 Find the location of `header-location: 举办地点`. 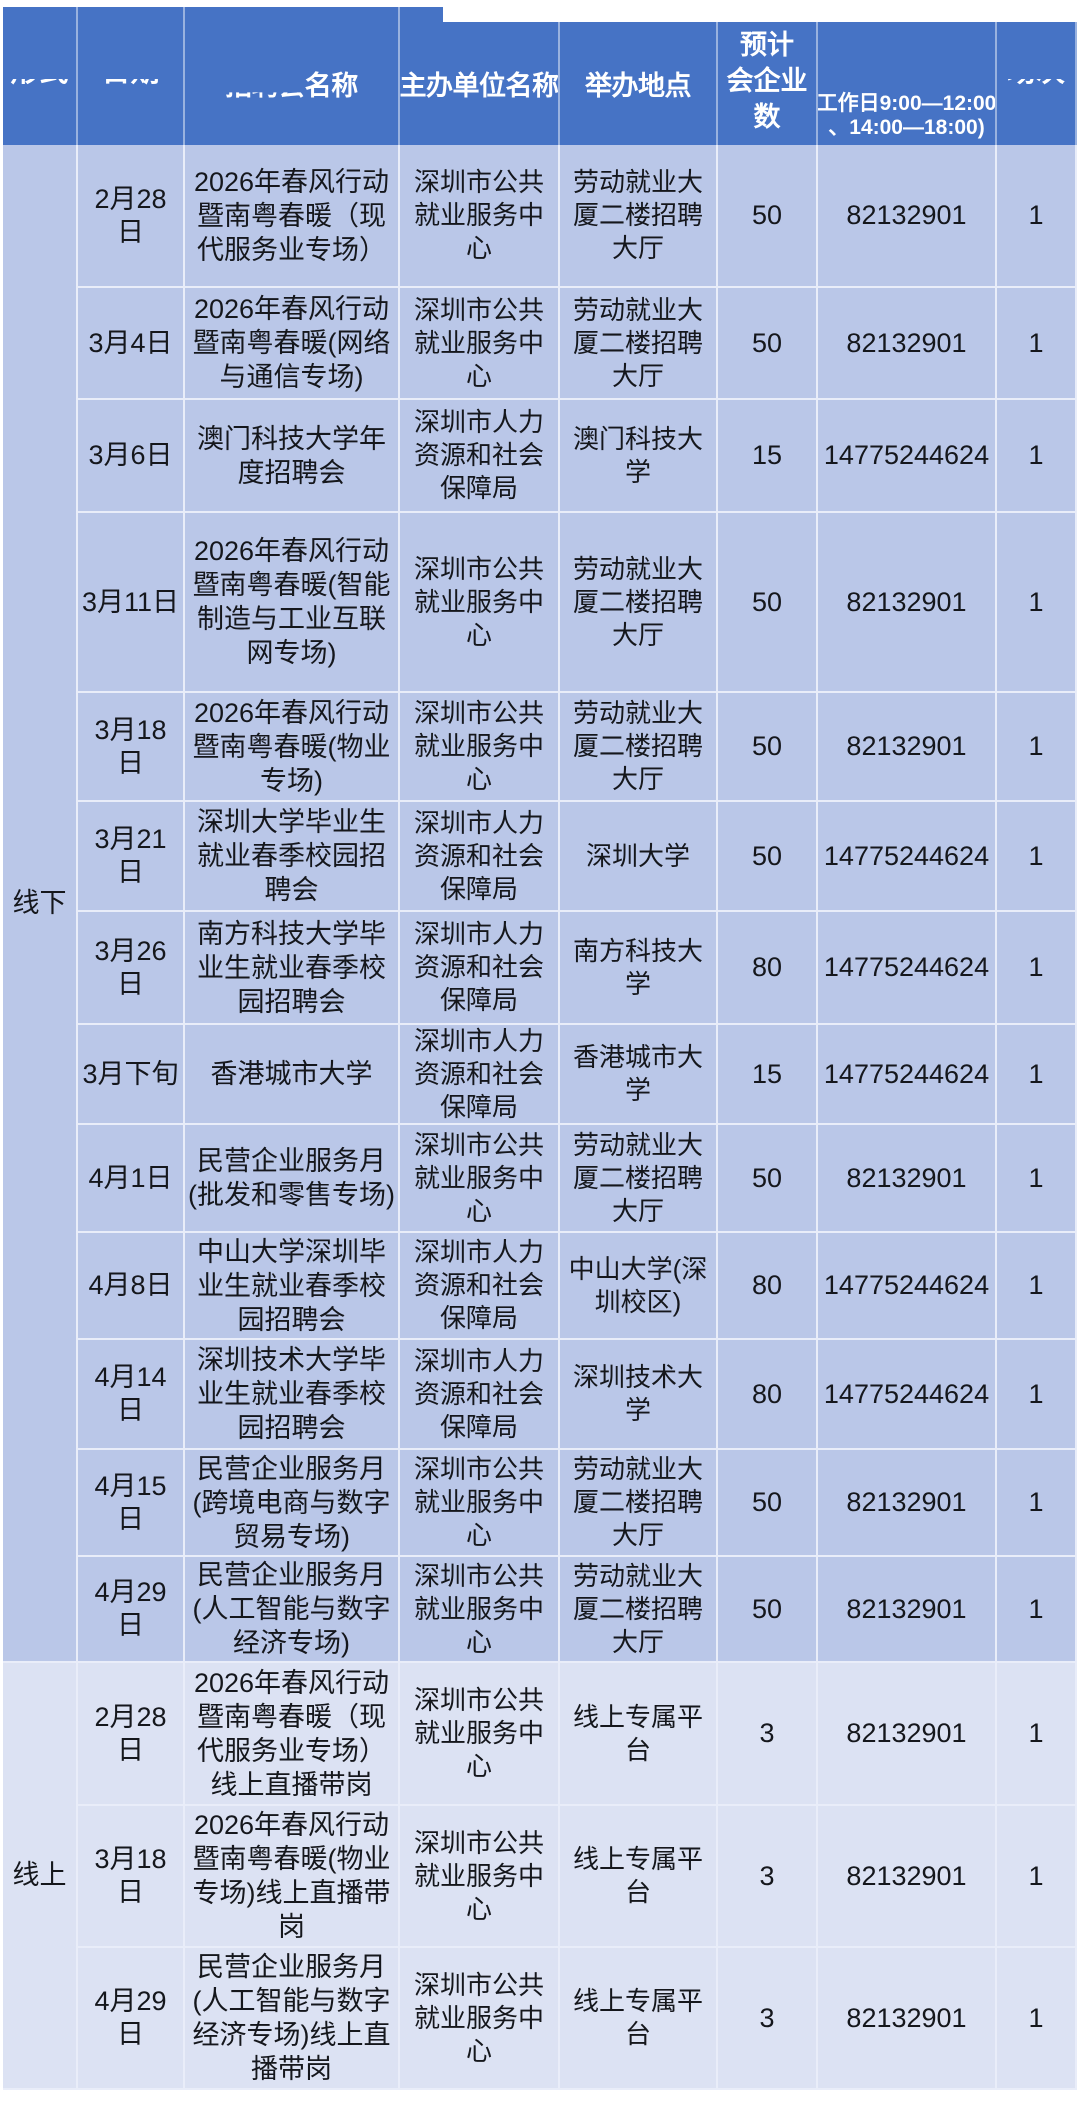

header-location: 举办地点 is located at coordinates (639, 76).